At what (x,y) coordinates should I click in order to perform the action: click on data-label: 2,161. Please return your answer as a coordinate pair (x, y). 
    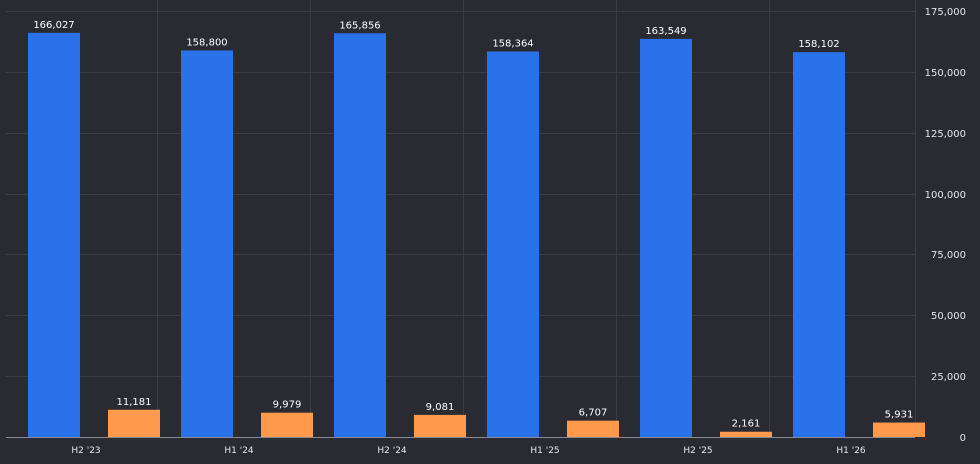
    Looking at the image, I should click on (746, 424).